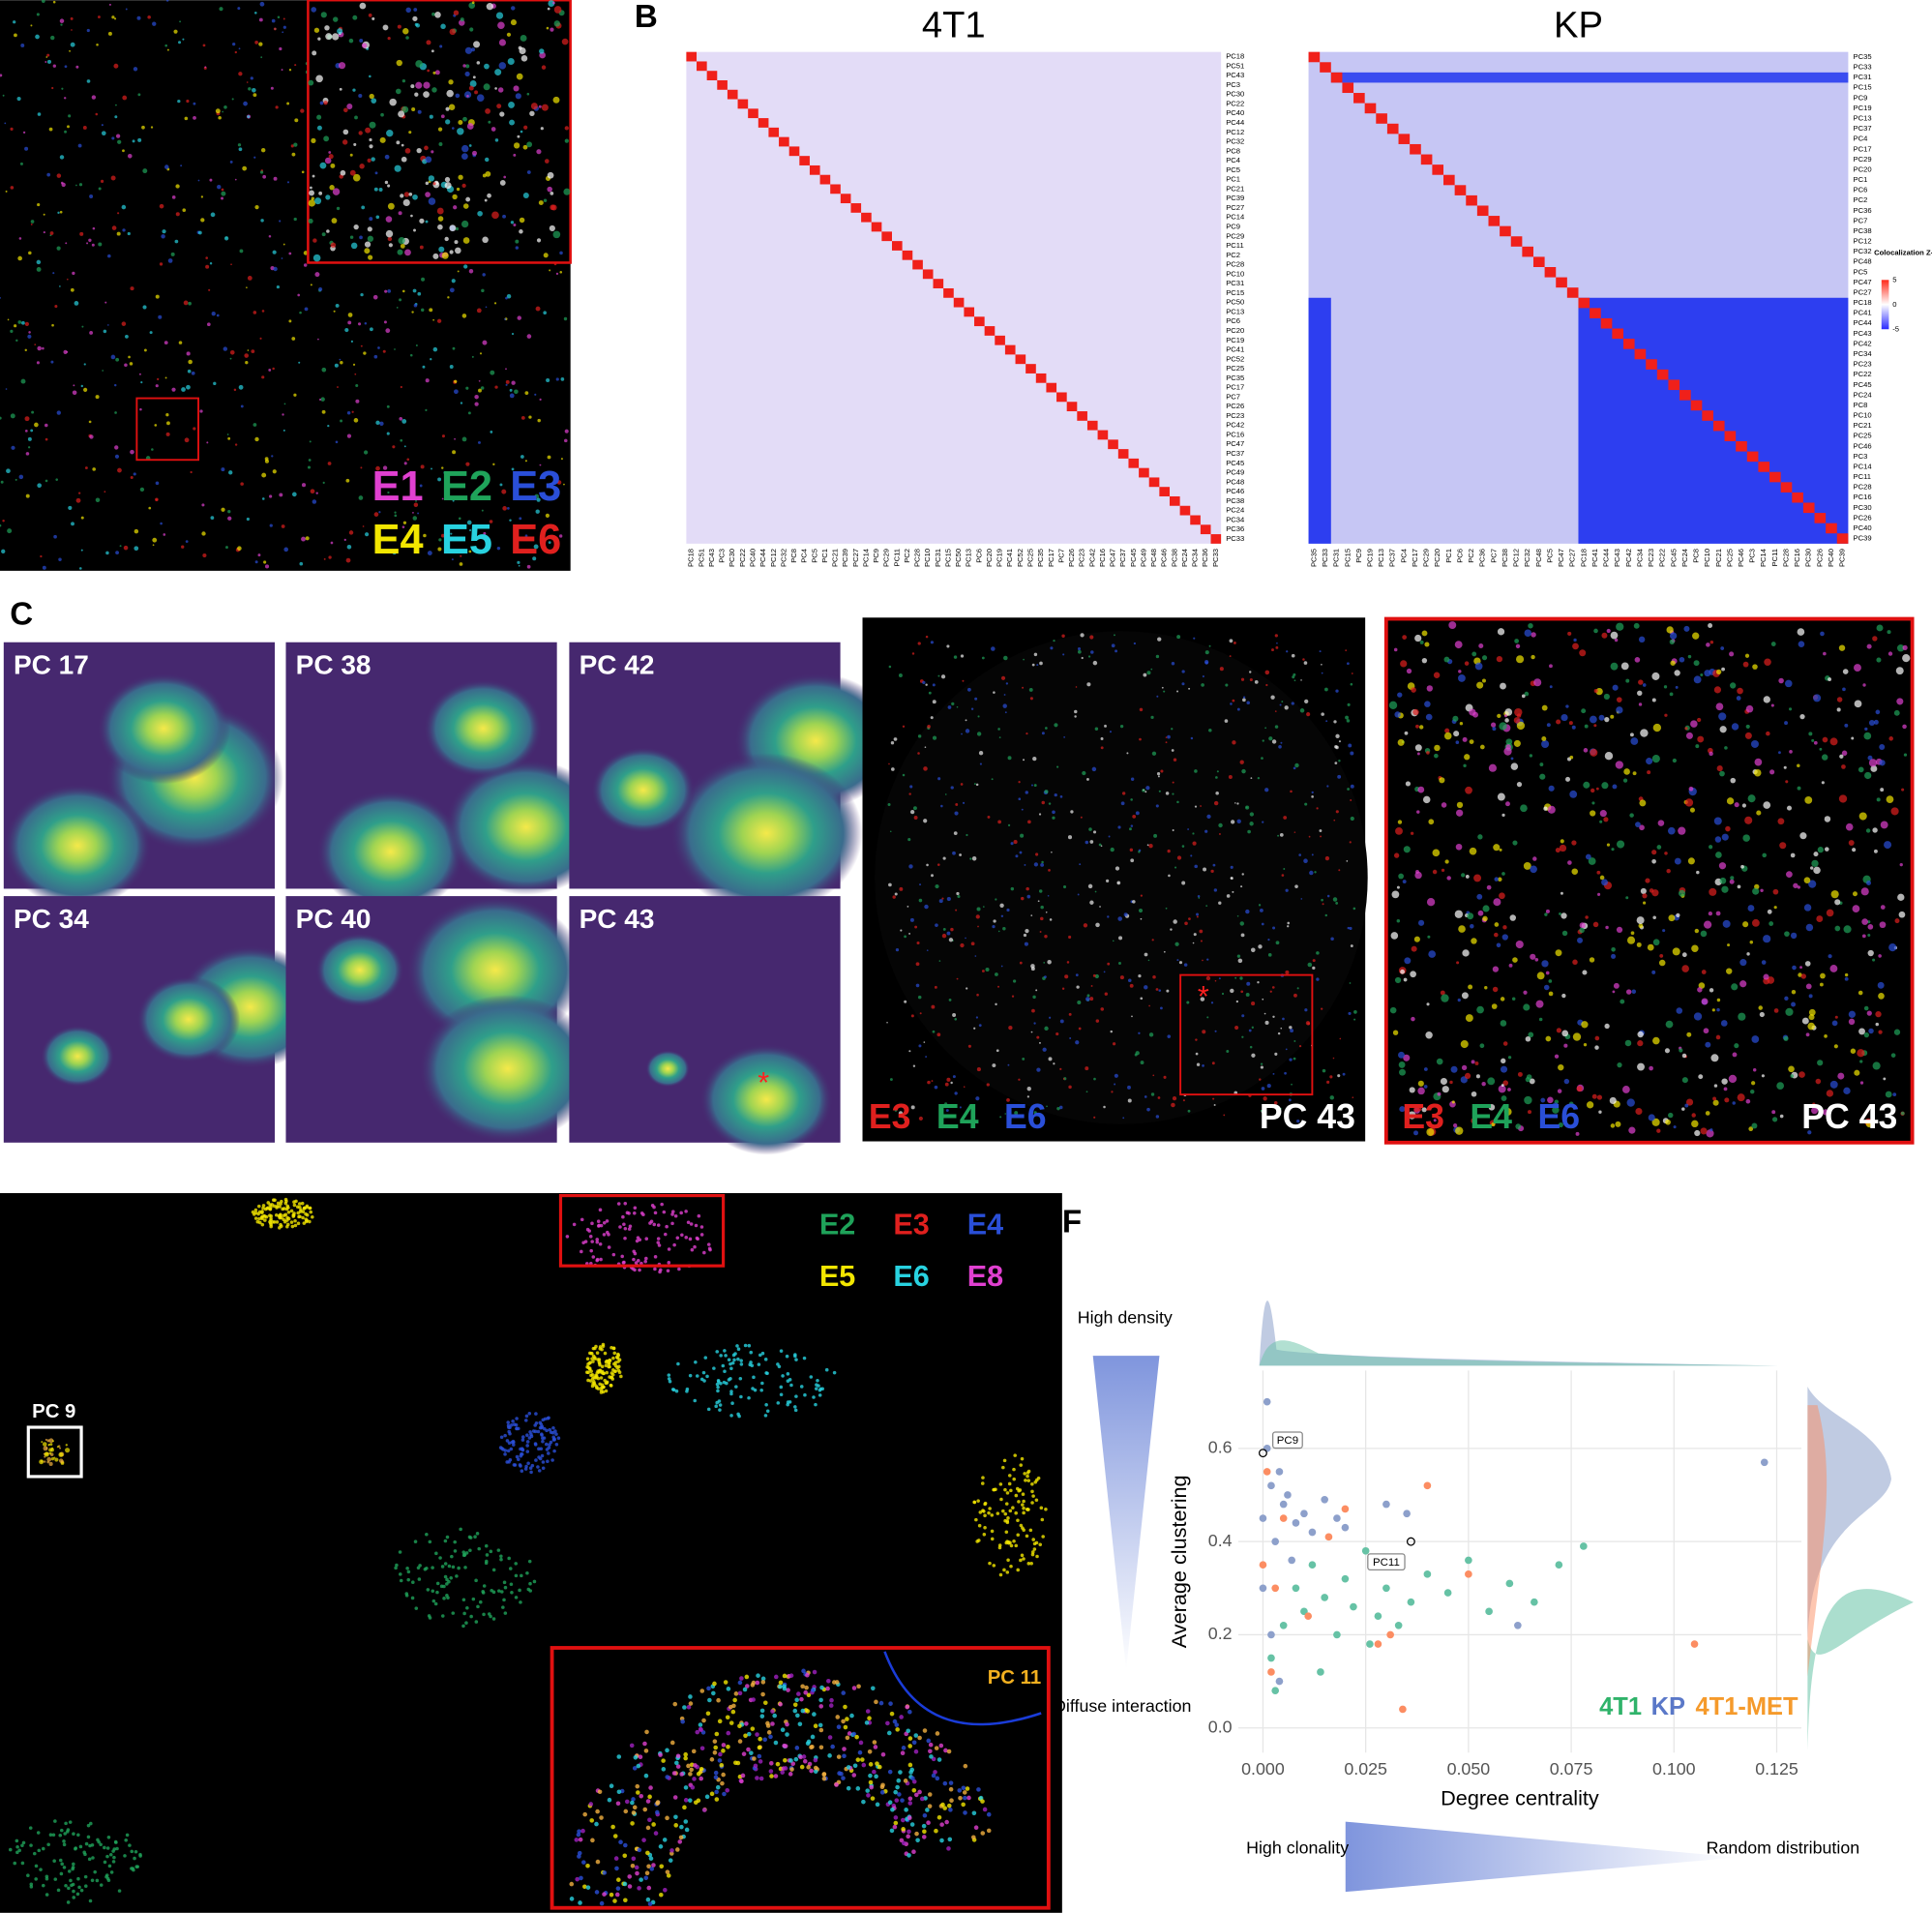  What do you see at coordinates (1438, 558) in the screenshot?
I see `col-label: PC20` at bounding box center [1438, 558].